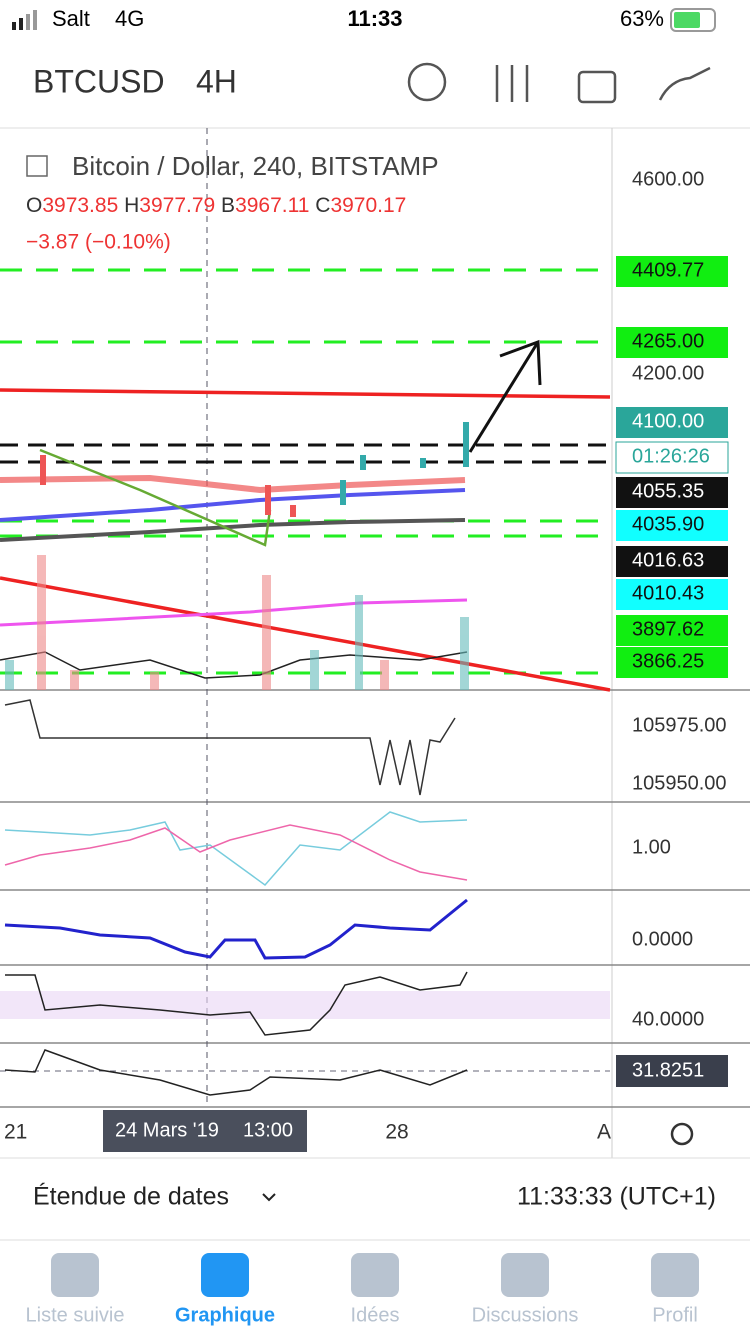 This screenshot has height=1339, width=750. Describe the element at coordinates (662, 939) in the screenshot. I see `indicator-label: 0.0000` at that location.